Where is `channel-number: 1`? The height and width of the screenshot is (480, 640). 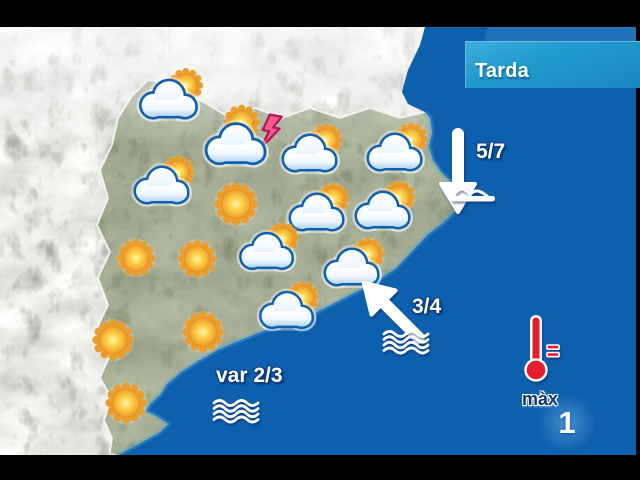 channel-number: 1 is located at coordinates (567, 422).